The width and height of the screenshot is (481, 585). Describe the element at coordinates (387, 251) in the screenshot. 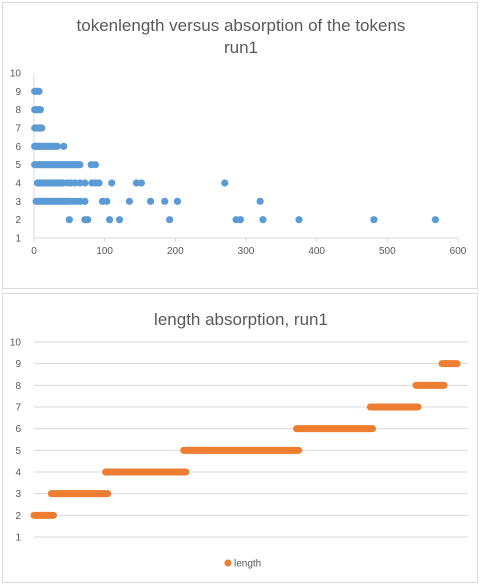

I see `x-tick-label: 500` at that location.